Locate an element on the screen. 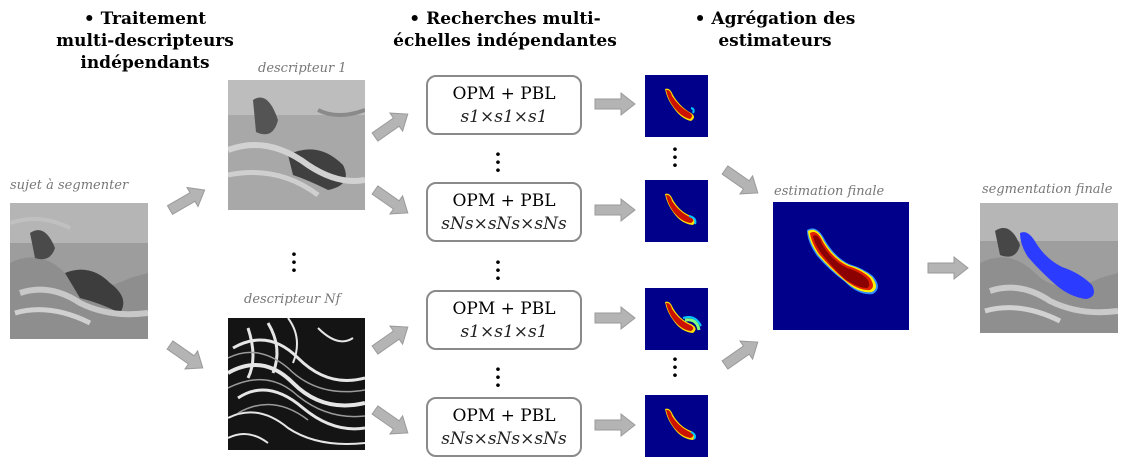  ellipsis-between-descriptors: · · · is located at coordinates (294, 262).